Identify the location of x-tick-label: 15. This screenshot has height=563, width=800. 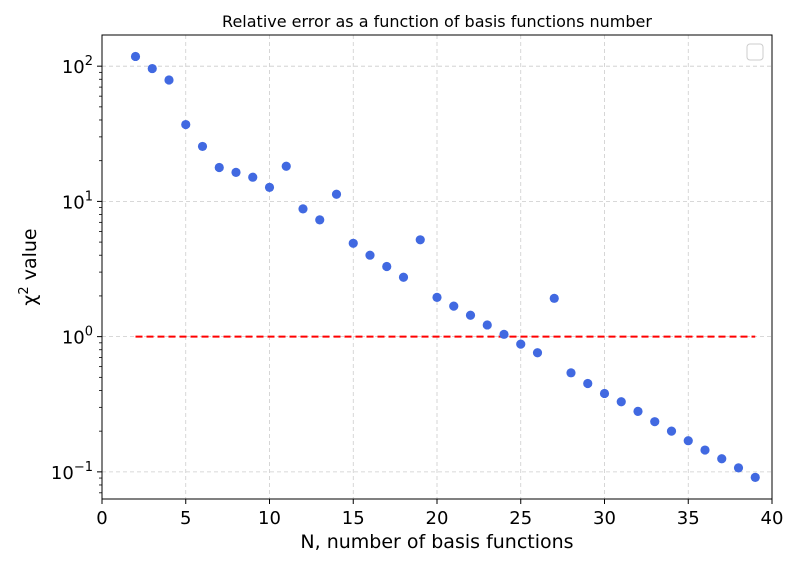
(353, 518).